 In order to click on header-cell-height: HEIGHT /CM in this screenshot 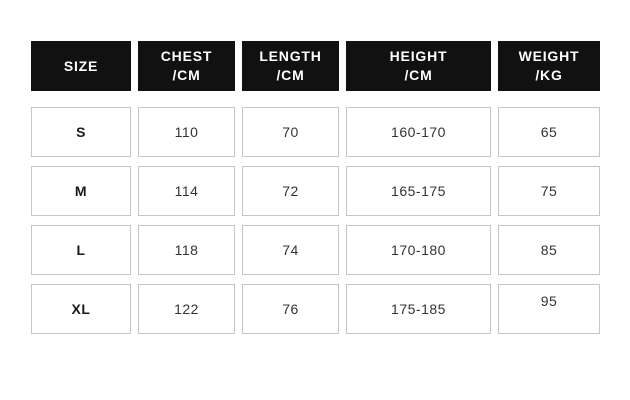, I will do `click(418, 66)`.